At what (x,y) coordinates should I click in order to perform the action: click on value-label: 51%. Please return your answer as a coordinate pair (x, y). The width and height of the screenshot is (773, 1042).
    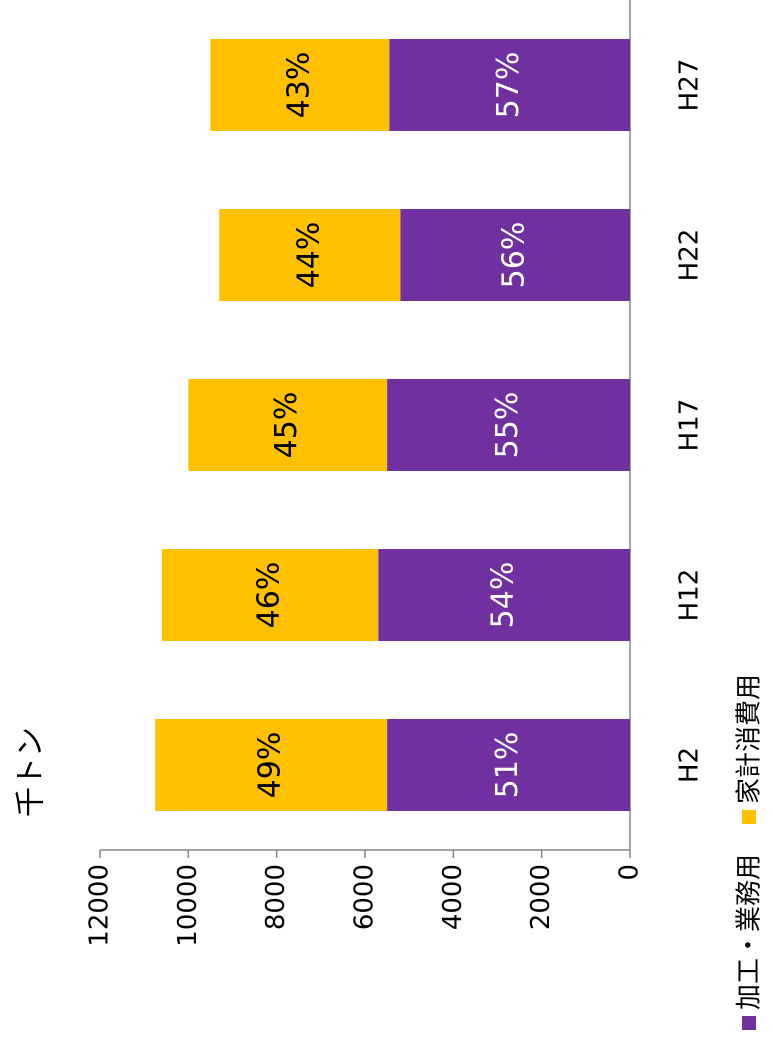
    Looking at the image, I should click on (507, 765).